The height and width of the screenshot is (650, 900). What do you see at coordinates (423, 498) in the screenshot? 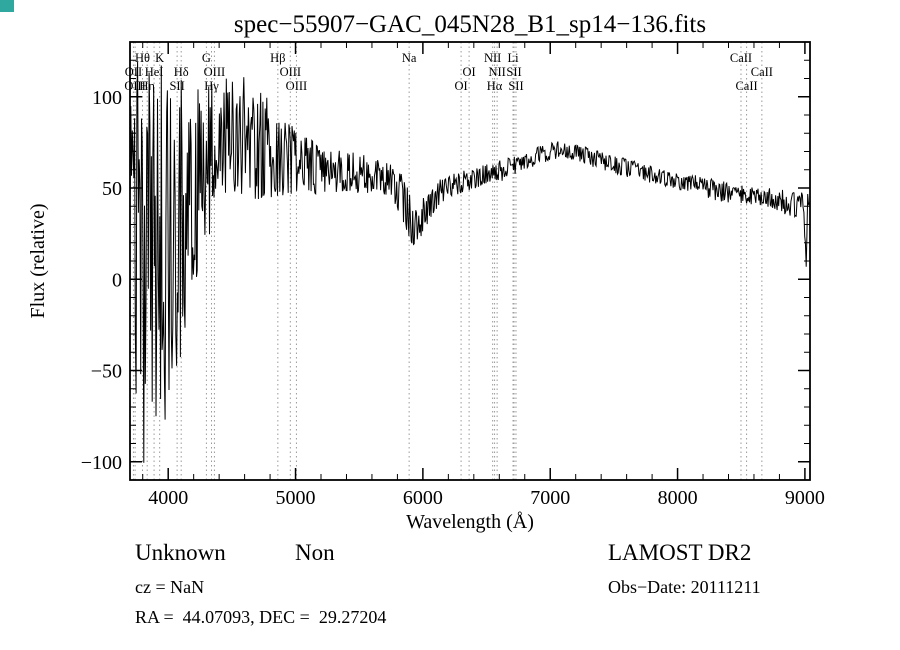
I see `x-tick-label: 6000` at bounding box center [423, 498].